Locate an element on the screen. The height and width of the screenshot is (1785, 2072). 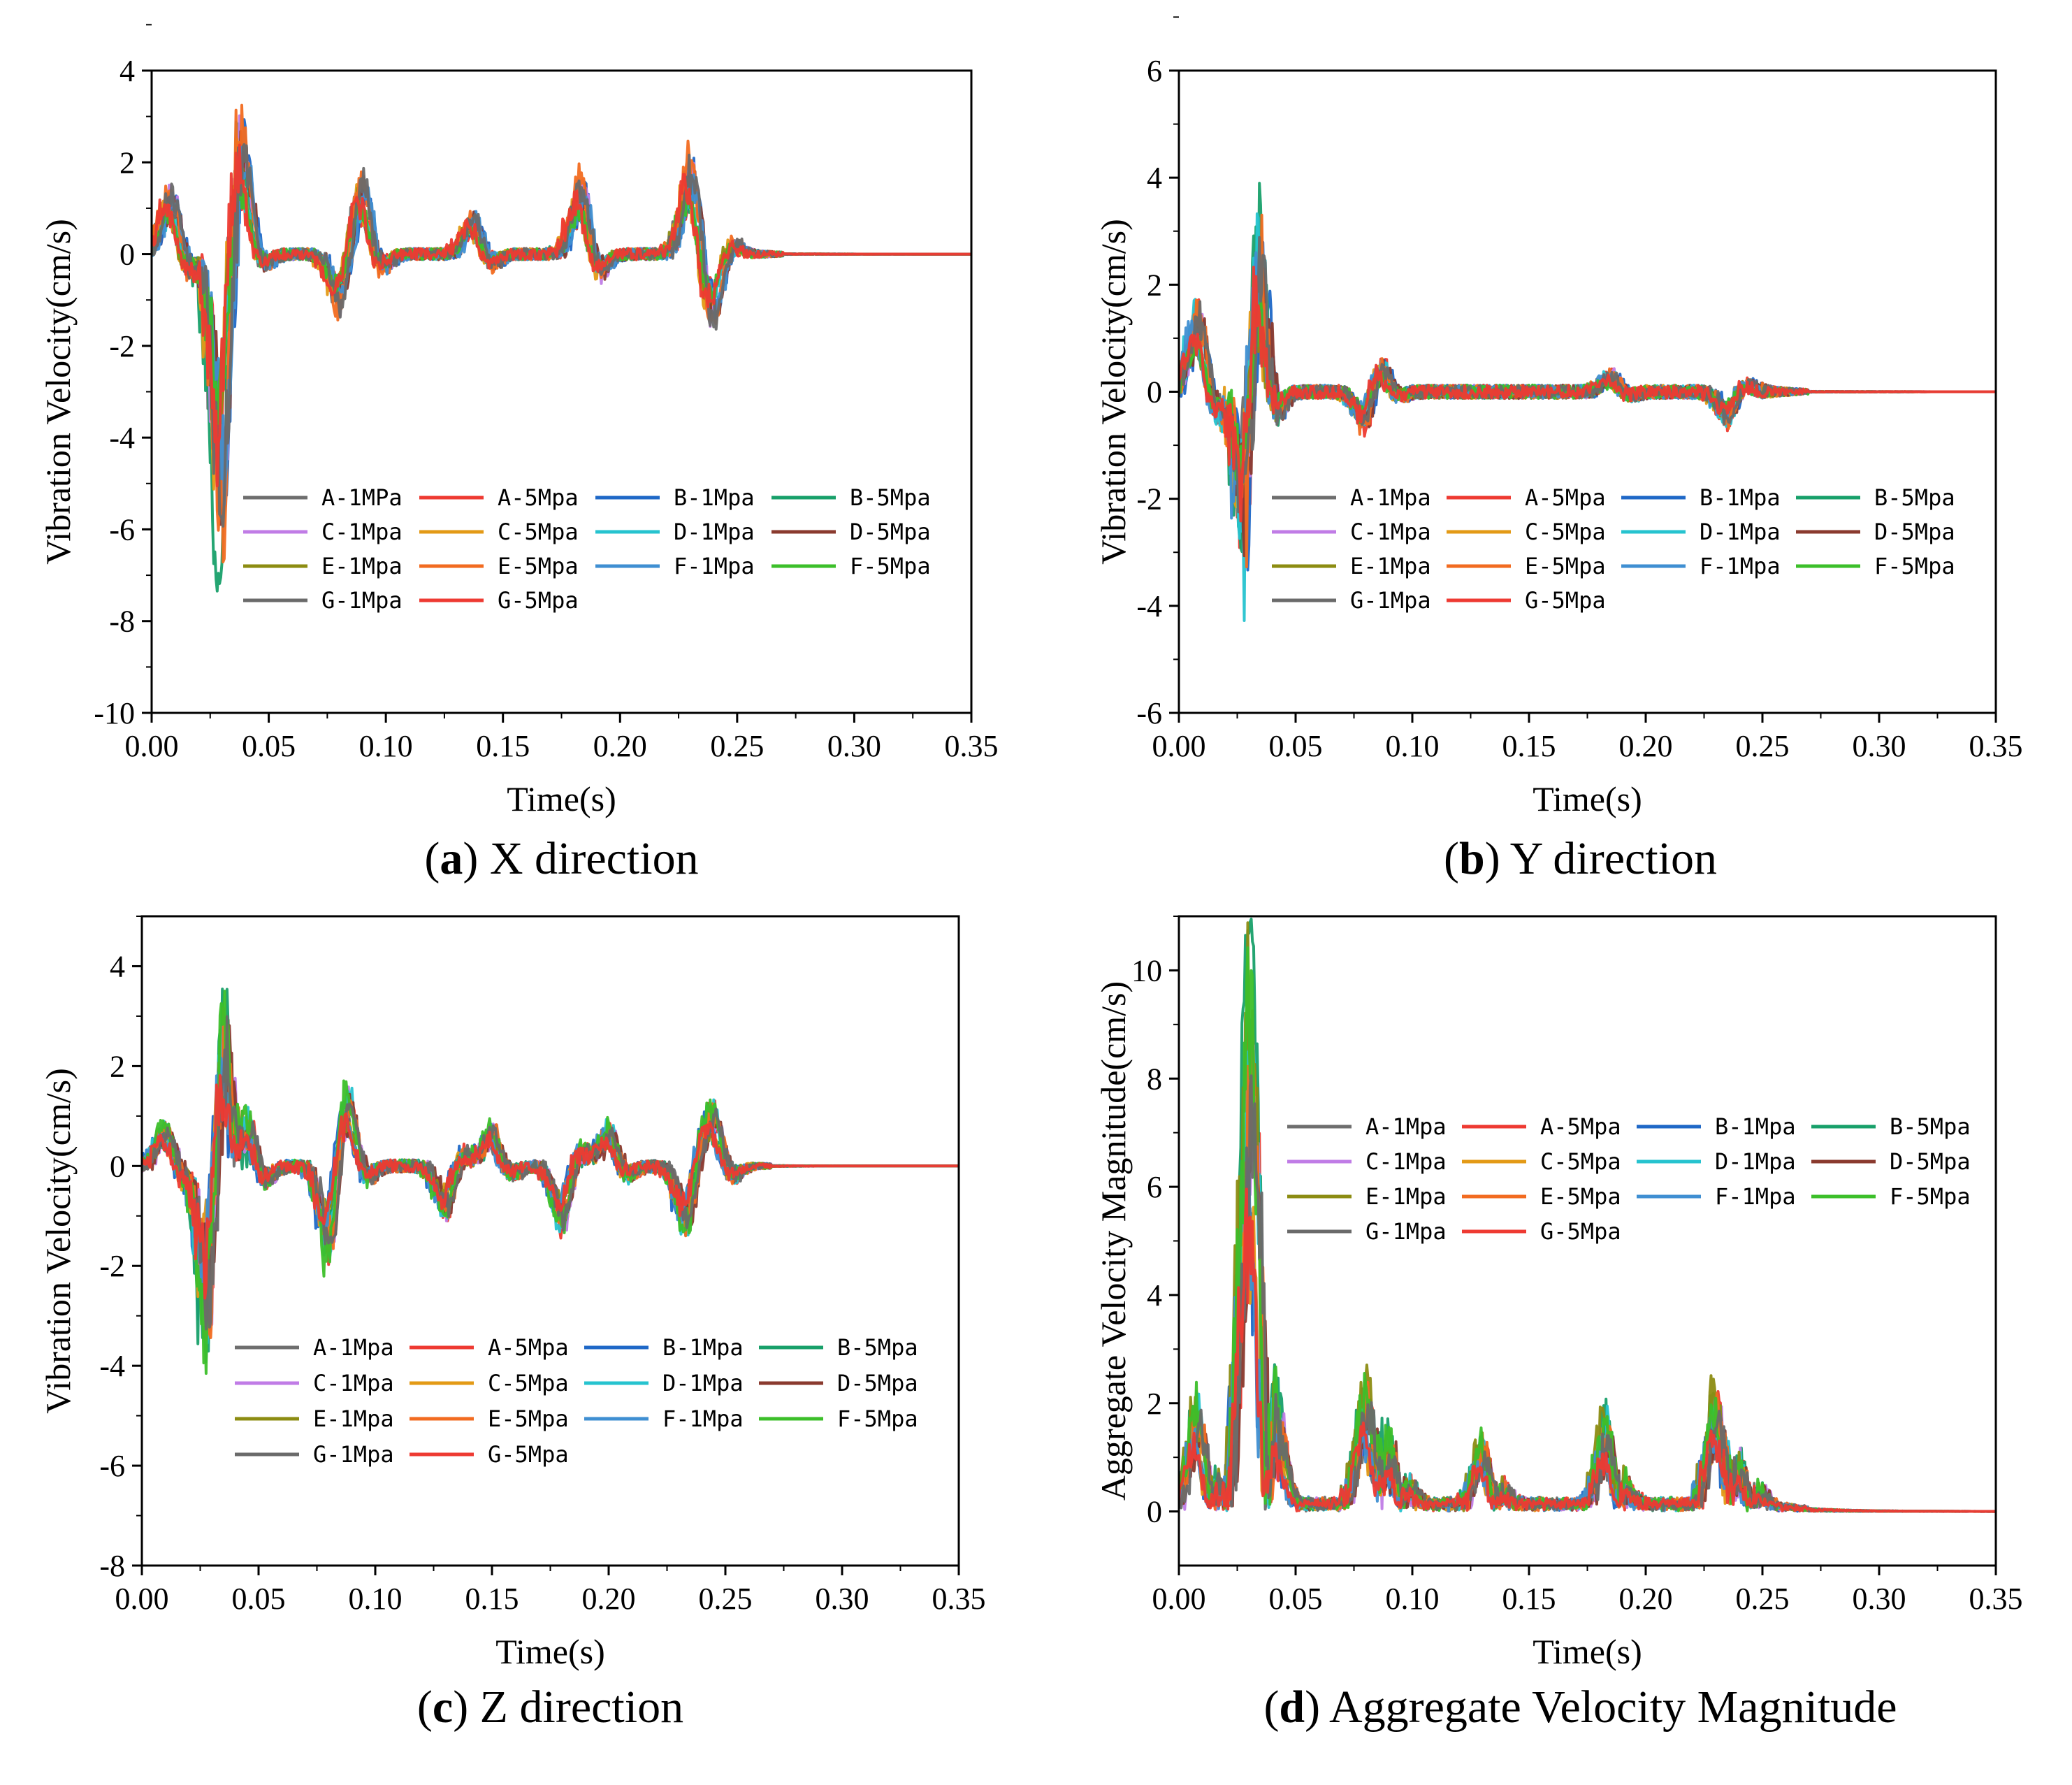
caption-letter: b is located at coordinates (1472, 858).